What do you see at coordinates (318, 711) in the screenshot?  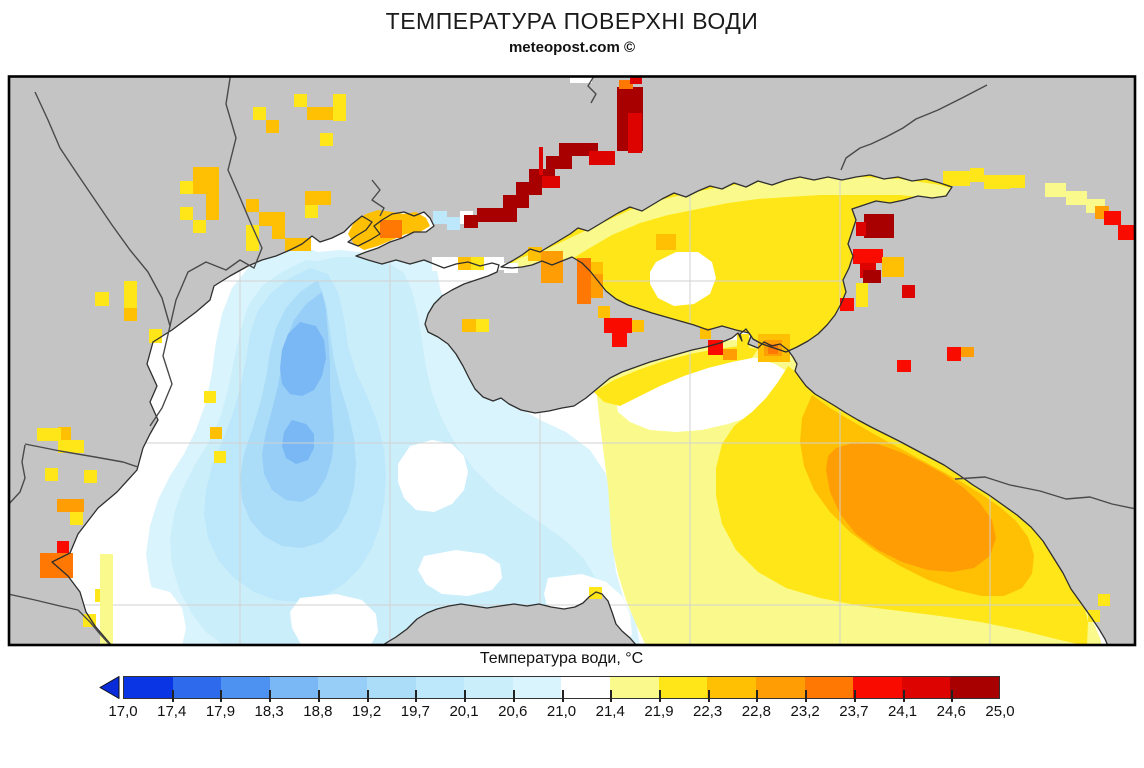 I see `colorbar-tick-label: 18,8` at bounding box center [318, 711].